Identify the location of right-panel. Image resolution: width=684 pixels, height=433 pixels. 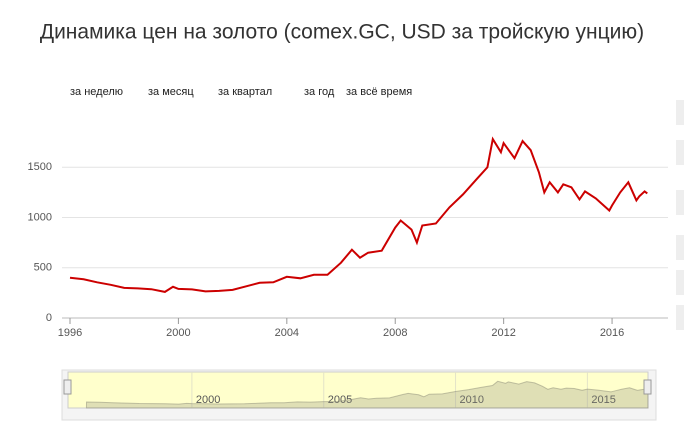
(680, 215).